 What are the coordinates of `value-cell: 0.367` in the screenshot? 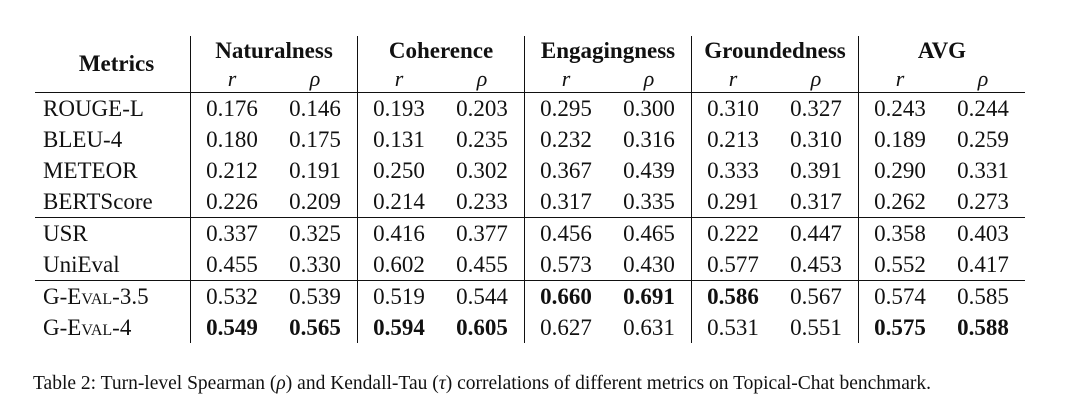 It's located at (565, 170).